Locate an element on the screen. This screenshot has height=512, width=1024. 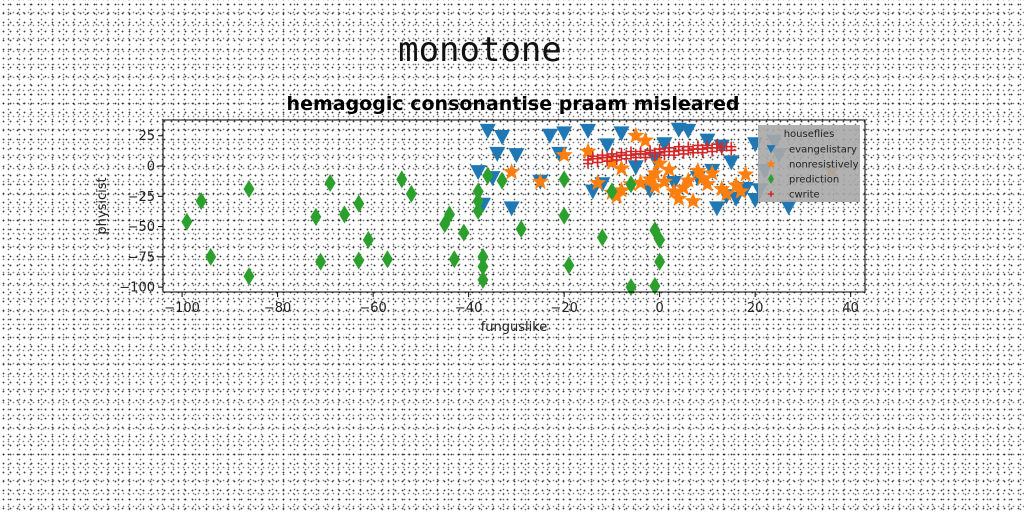
x-tick-label: −100 is located at coordinates (182, 308).